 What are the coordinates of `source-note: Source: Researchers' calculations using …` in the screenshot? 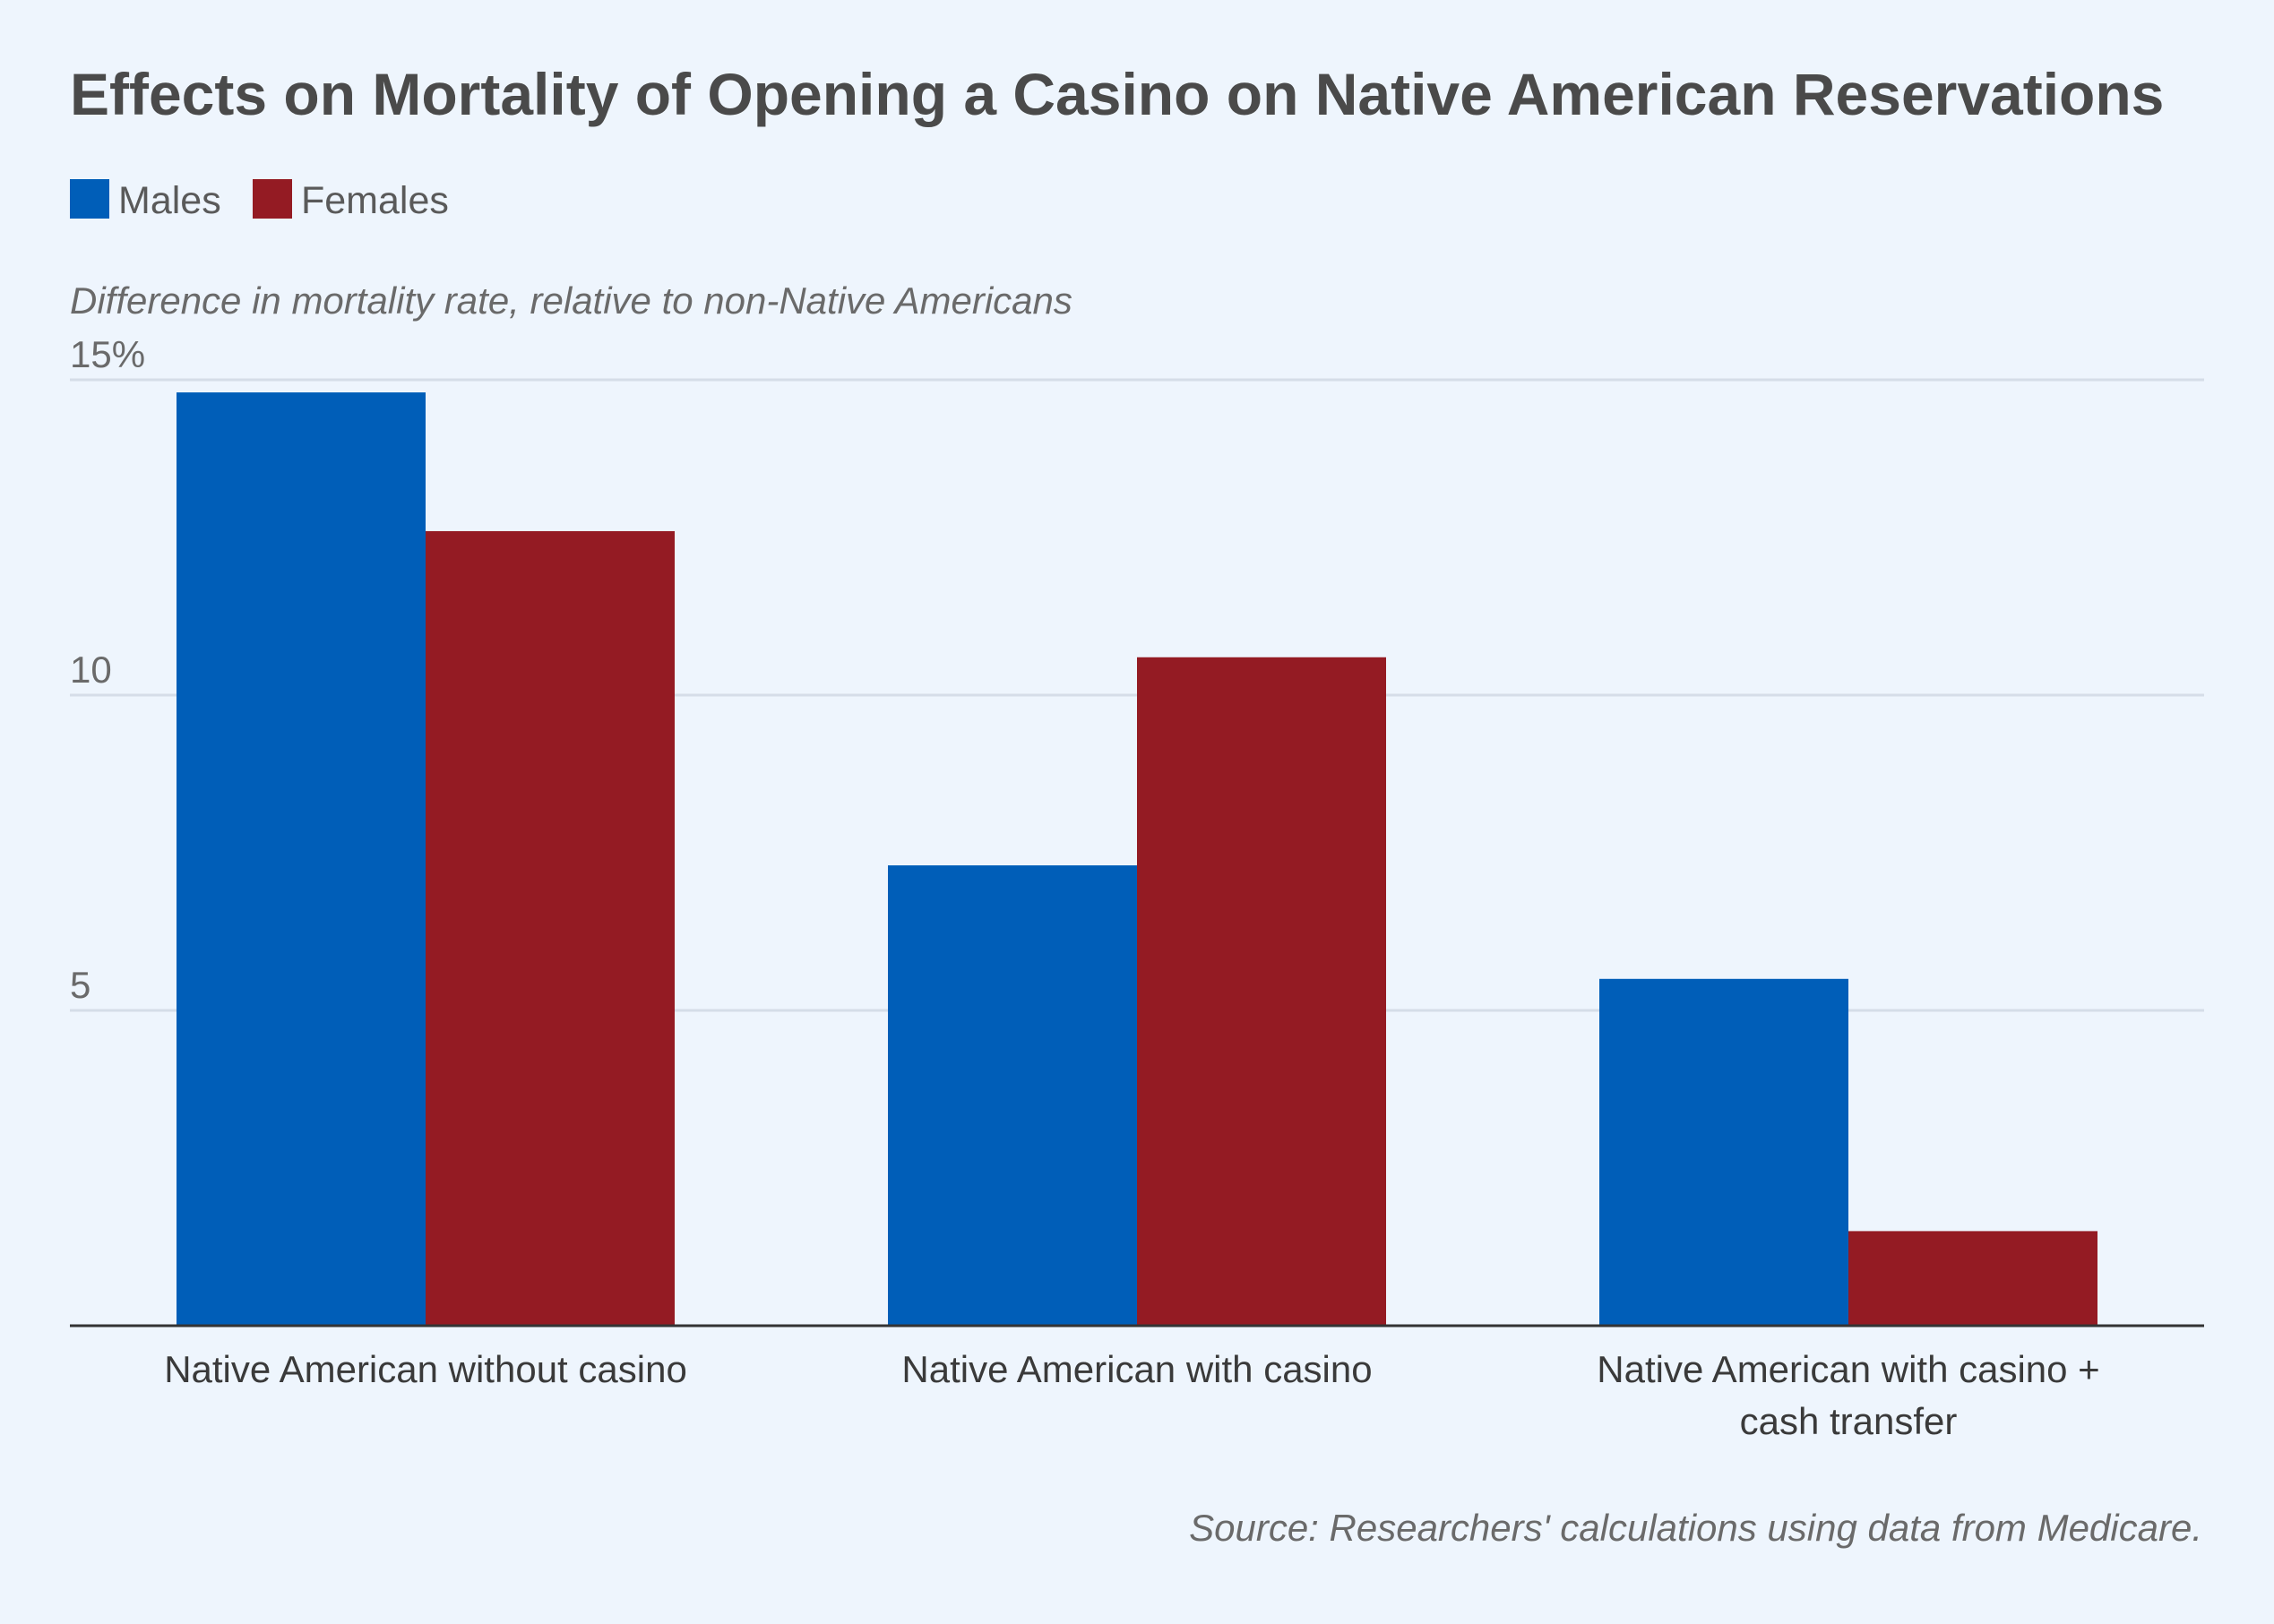 It's located at (1696, 1528).